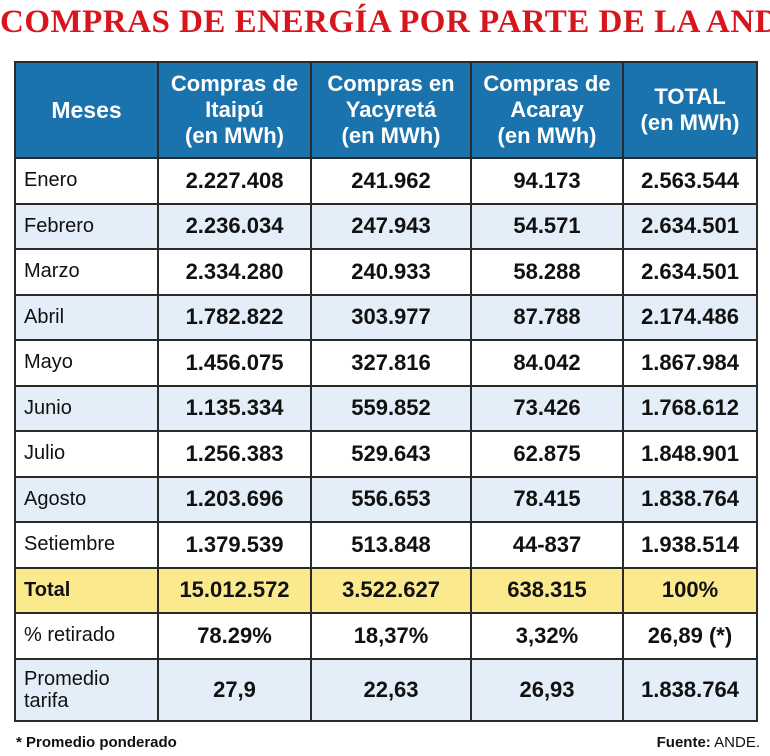 This screenshot has height=756, width=770. What do you see at coordinates (44, 316) in the screenshot?
I see `row-label-line: Abril` at bounding box center [44, 316].